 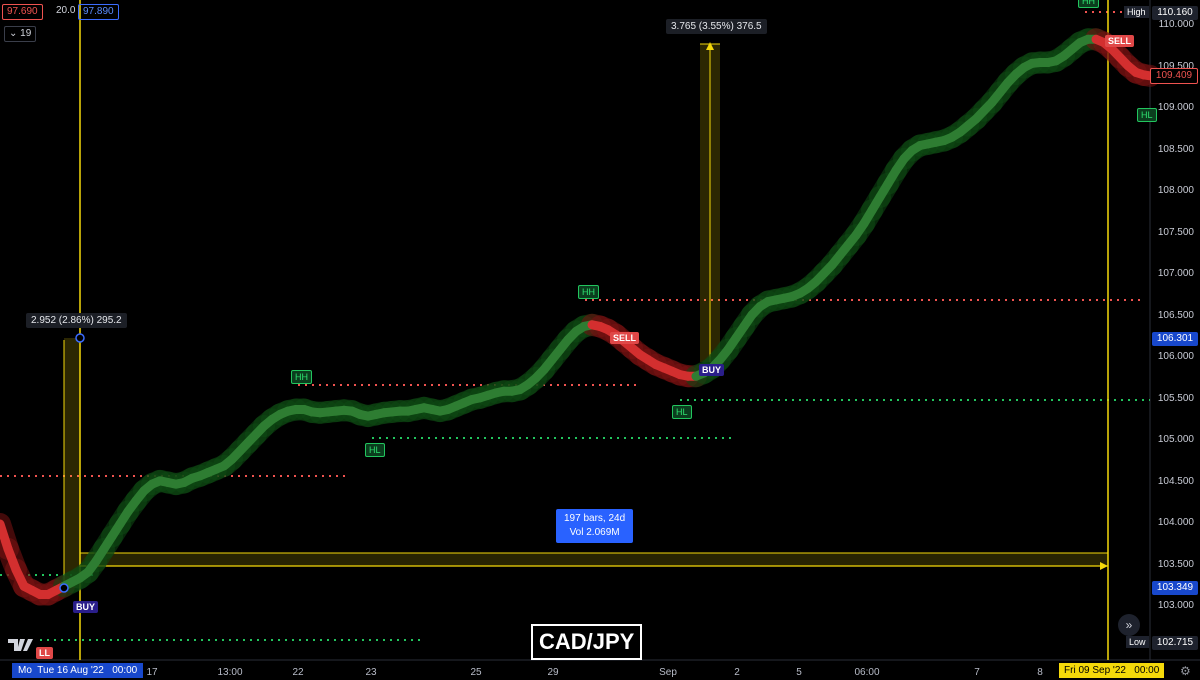 I want to click on price-tick: 105.500, so click(x=1175, y=398).